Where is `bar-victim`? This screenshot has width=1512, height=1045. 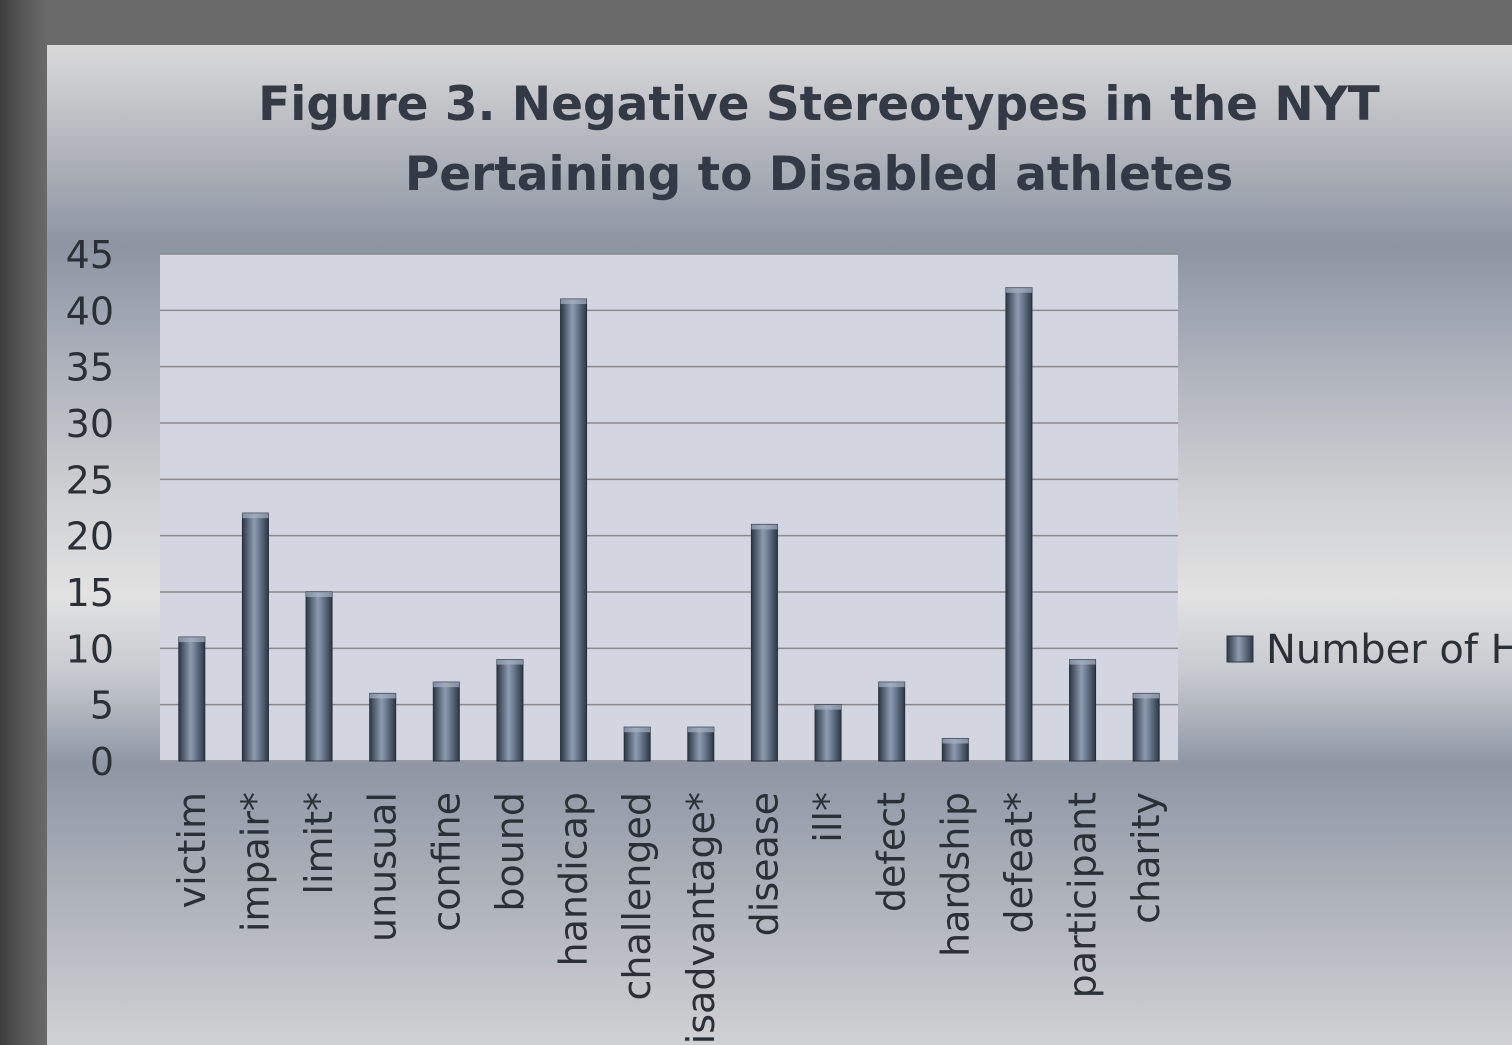 bar-victim is located at coordinates (192, 699).